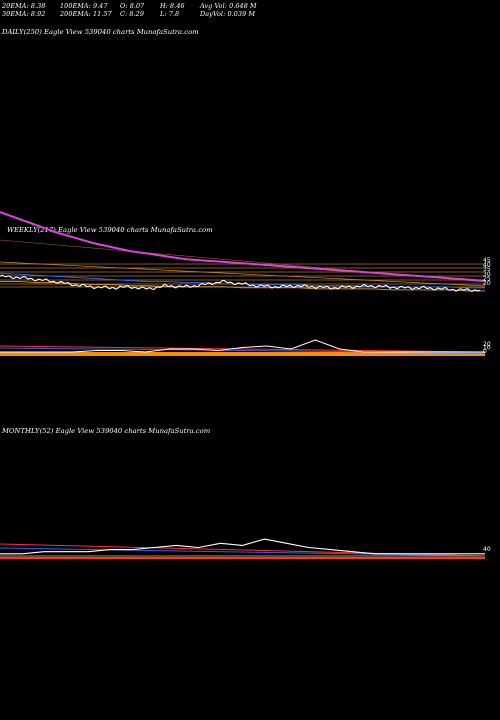  Describe the element at coordinates (86, 14) in the screenshot. I see `stat-ema200: 200EMA: 11.57` at that location.